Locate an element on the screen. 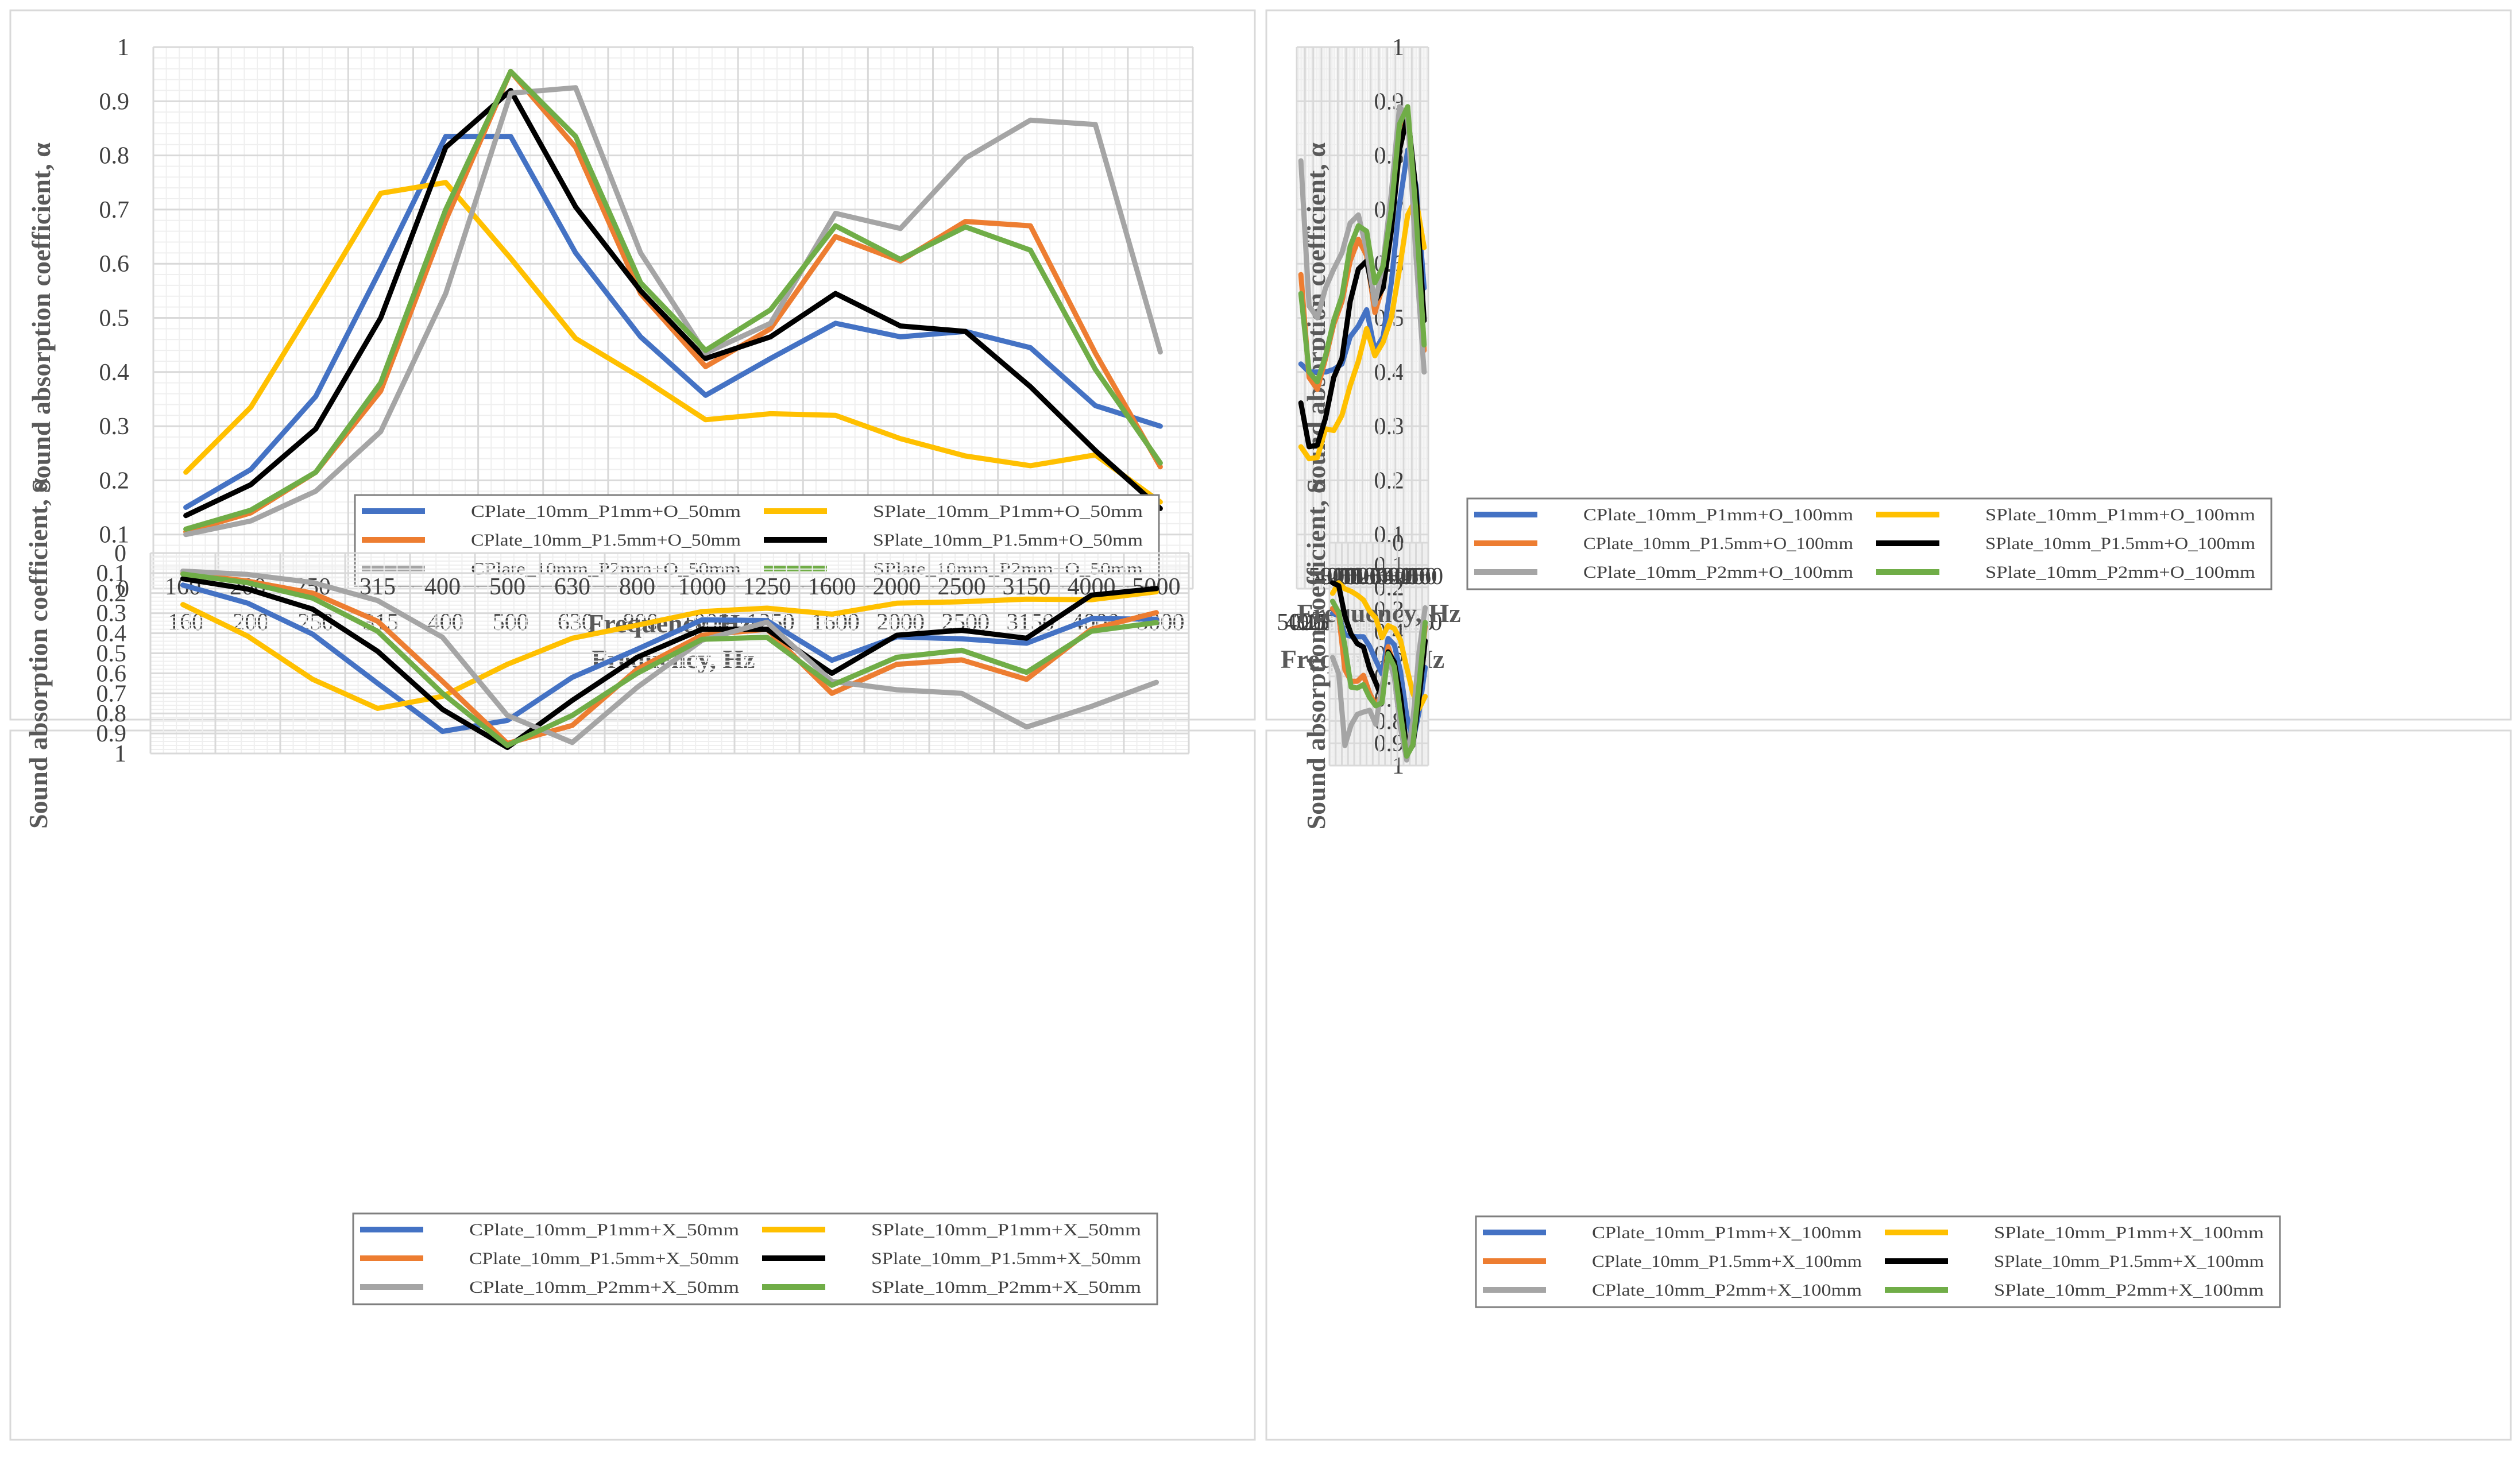 The width and height of the screenshot is (2520, 1457). legend-label: SPlate_10mm_P1mm+O_100mm is located at coordinates (2120, 515).